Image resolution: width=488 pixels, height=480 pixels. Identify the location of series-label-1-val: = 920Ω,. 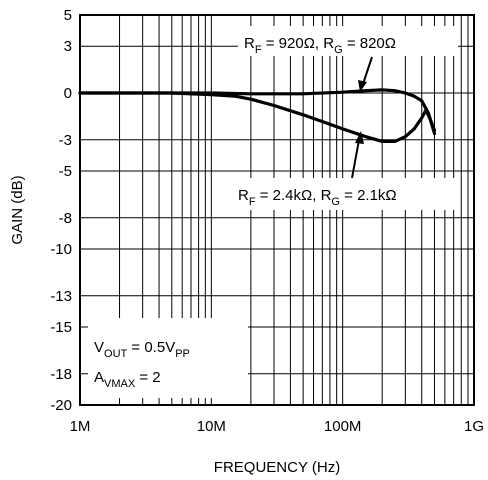
(293, 43).